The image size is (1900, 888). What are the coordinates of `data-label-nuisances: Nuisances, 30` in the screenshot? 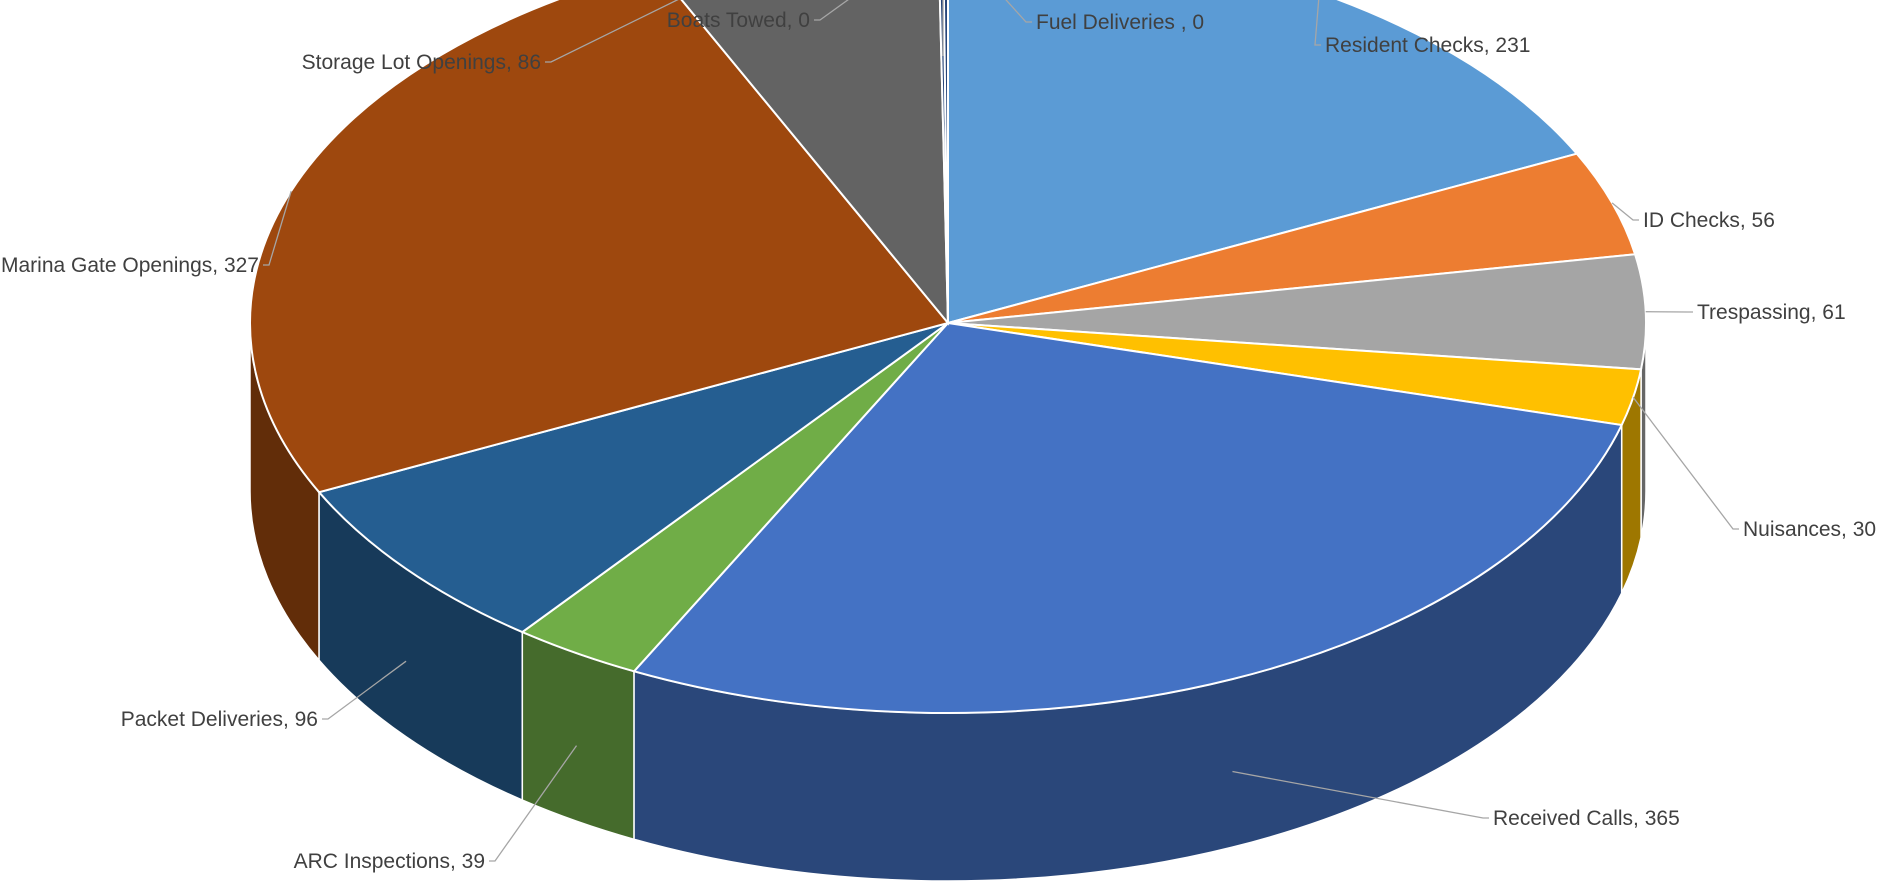 It's located at (1809, 529).